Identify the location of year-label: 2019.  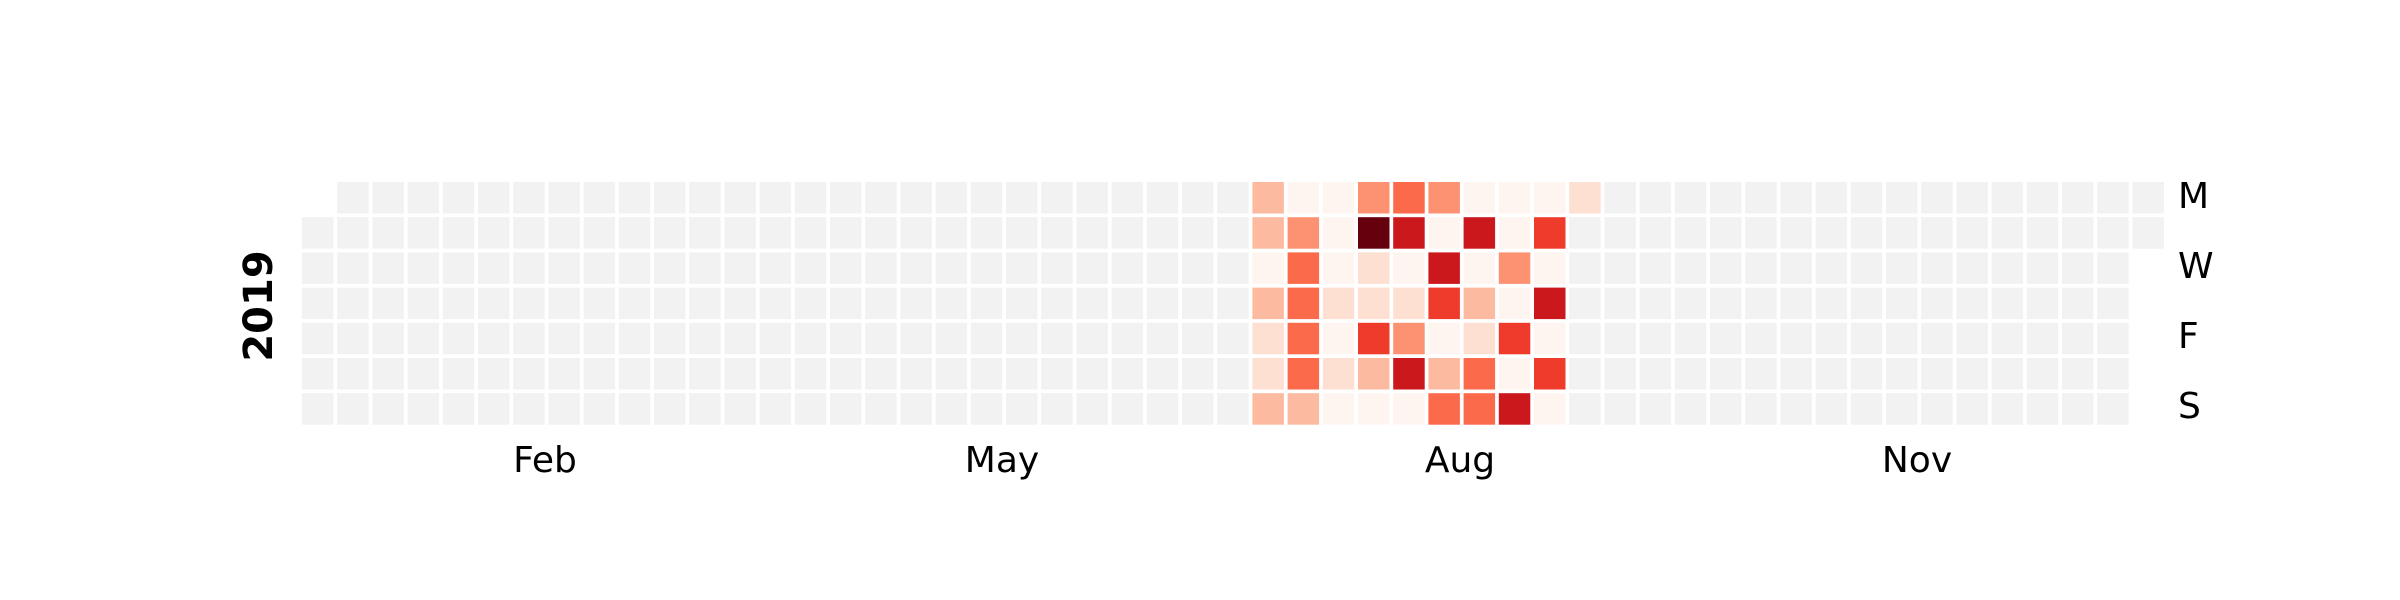
(259, 305).